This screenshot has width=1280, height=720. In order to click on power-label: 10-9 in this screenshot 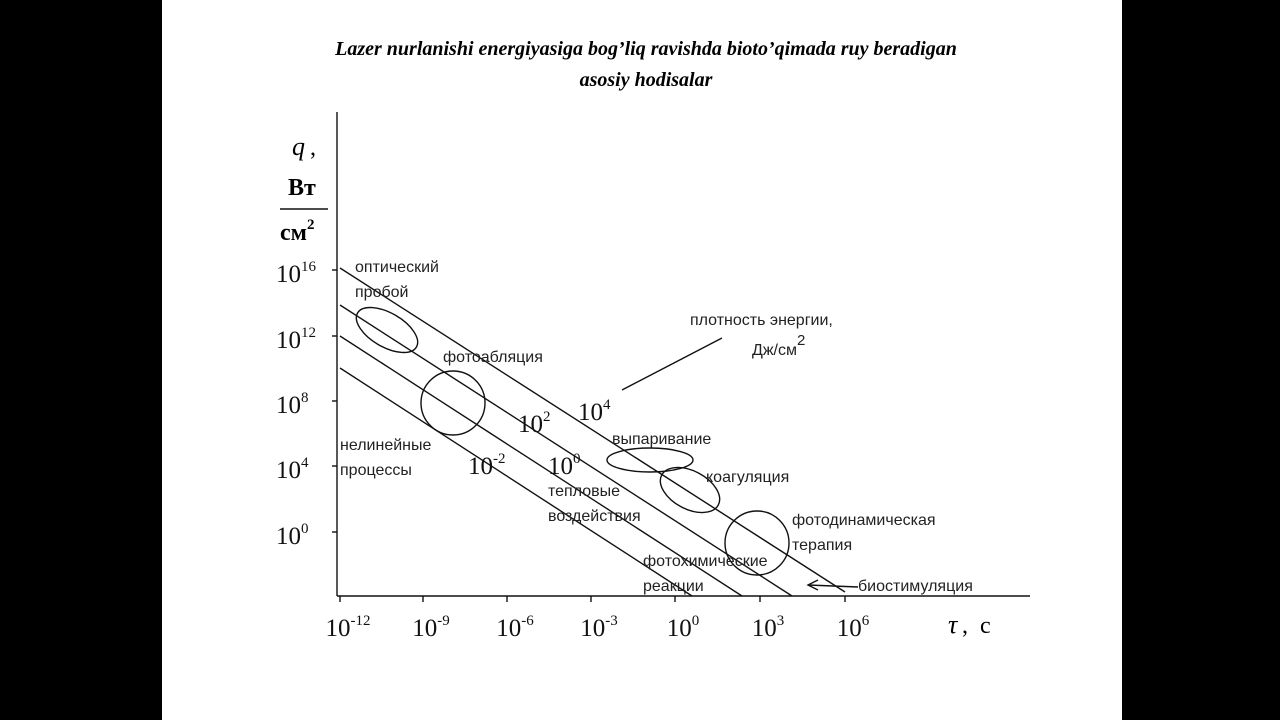, I will do `click(431, 627)`.